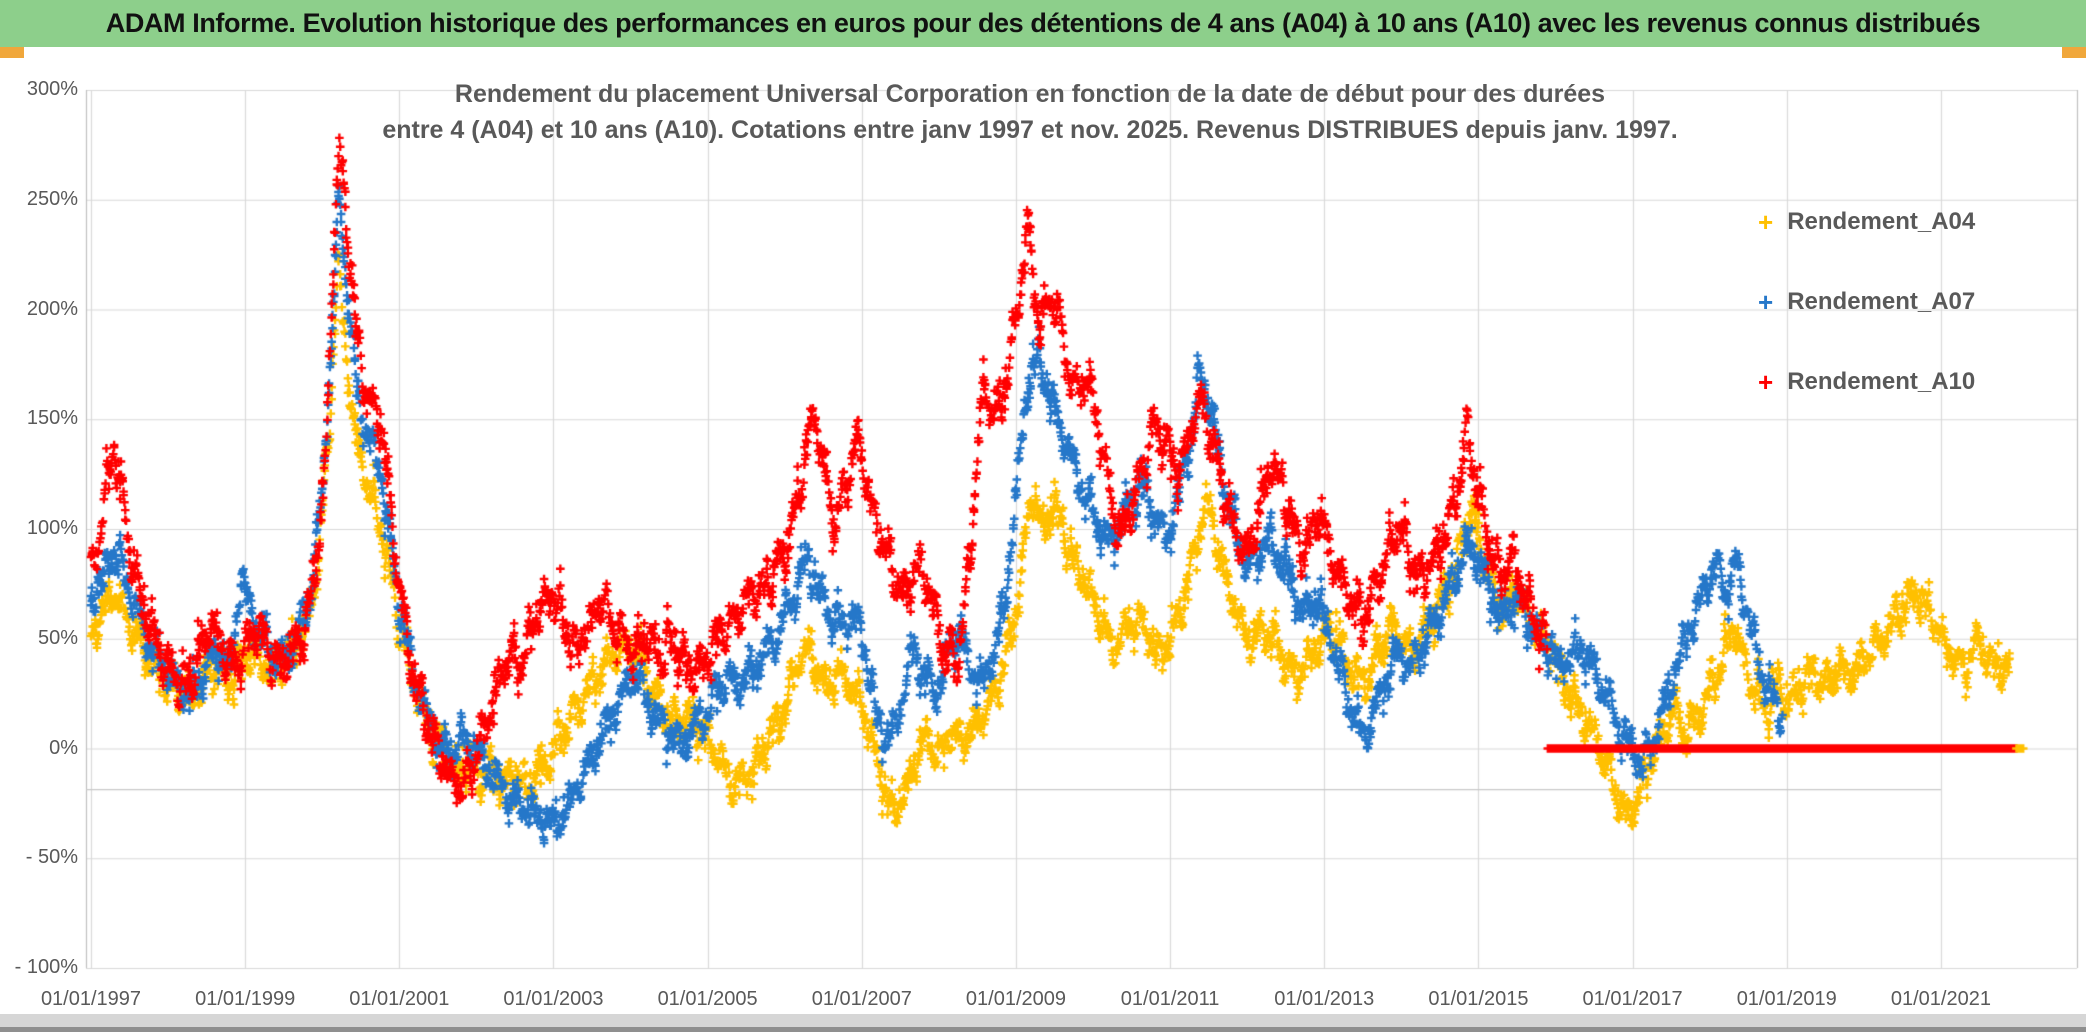 This screenshot has width=2086, height=1032. I want to click on x-axis-tick-label: 01/01/2001, so click(399, 999).